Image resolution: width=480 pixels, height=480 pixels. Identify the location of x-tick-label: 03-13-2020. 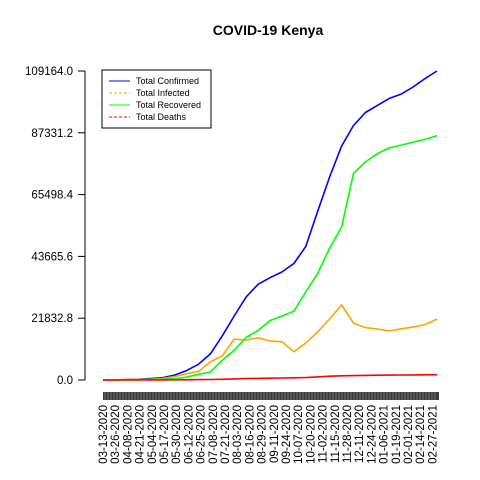
(104, 434).